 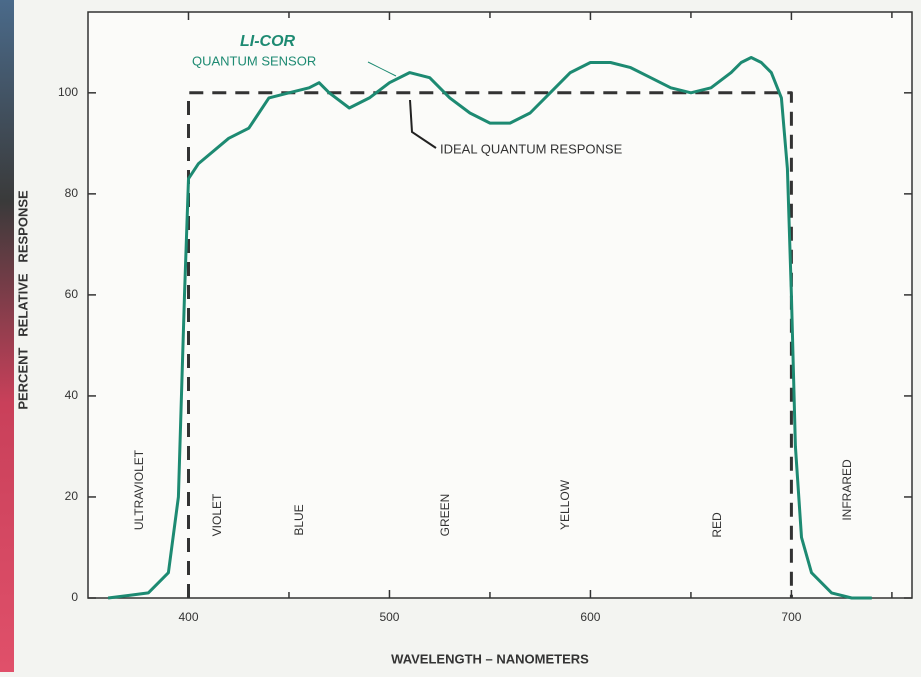 I want to click on band-label: ULTRAVIOLET, so click(x=139, y=489).